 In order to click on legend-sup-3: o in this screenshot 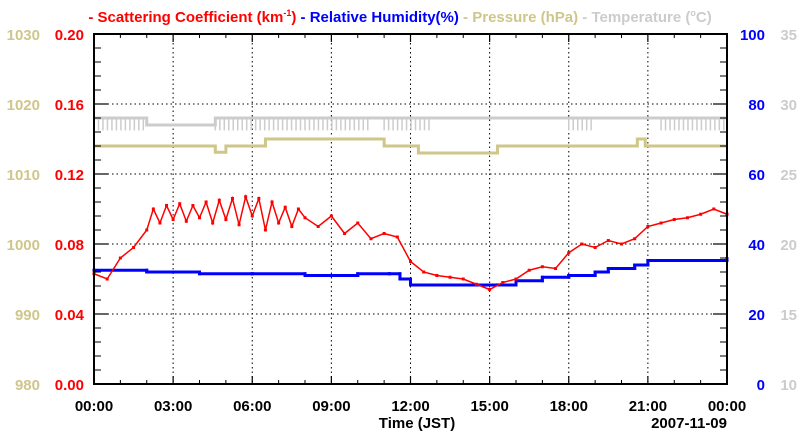, I will do `click(693, 13)`.